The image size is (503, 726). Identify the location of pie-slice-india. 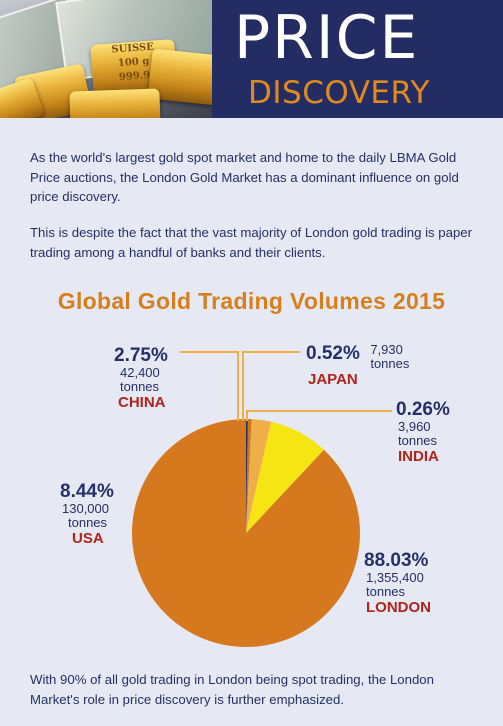
(247, 476).